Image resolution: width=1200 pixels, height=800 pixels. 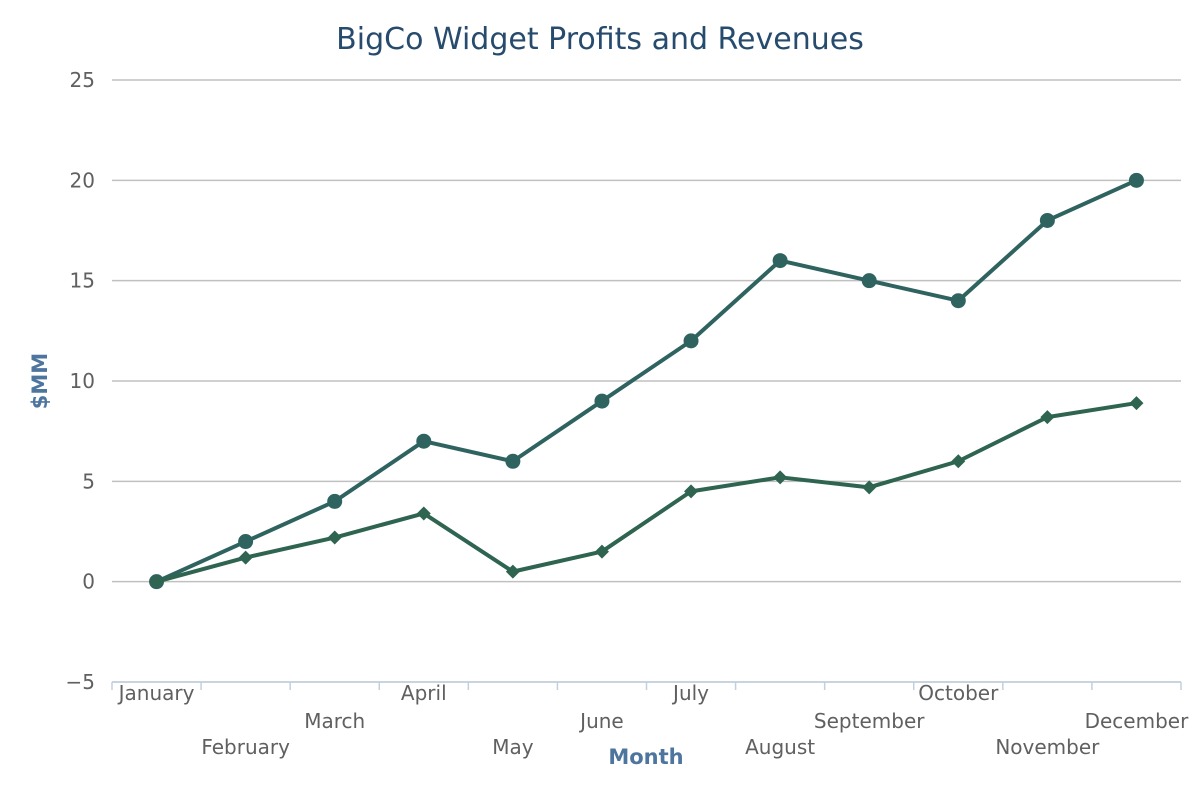 I want to click on y-tick-label: 10, so click(x=82, y=381).